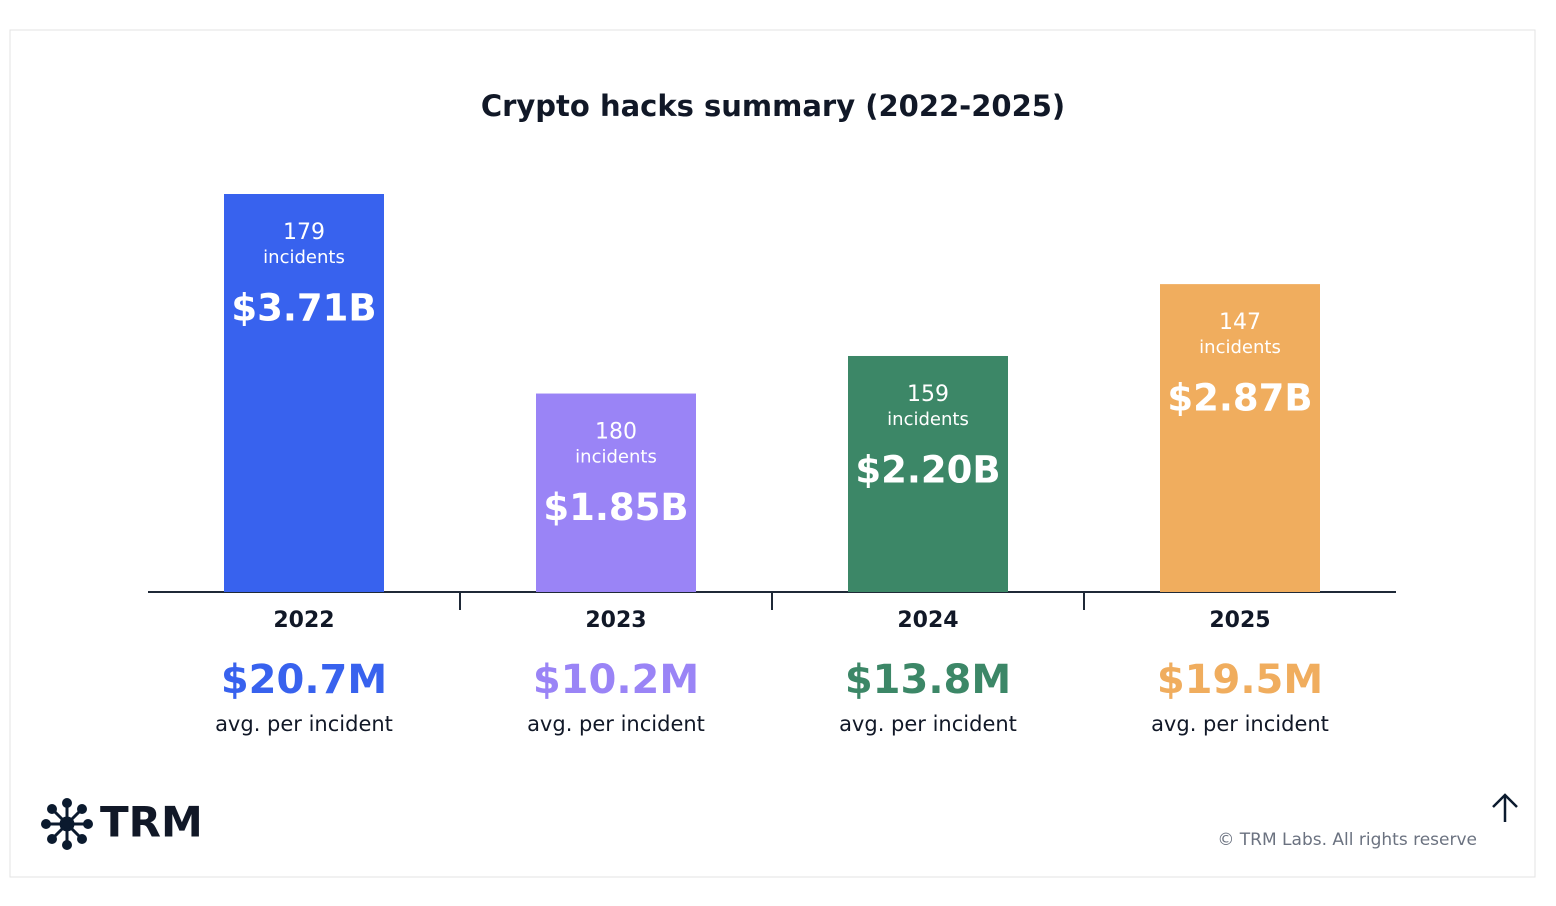 This screenshot has width=1556, height=906. Describe the element at coordinates (1239, 398) in the screenshot. I see `value-label: $2.87B` at that location.